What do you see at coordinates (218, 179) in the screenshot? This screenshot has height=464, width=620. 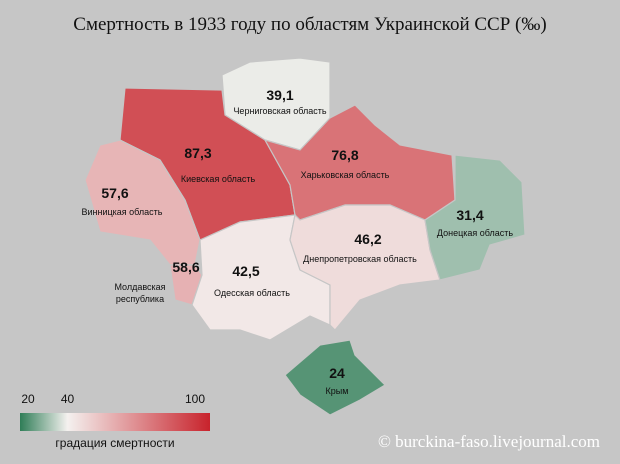 I see `region-name: Киевская область` at bounding box center [218, 179].